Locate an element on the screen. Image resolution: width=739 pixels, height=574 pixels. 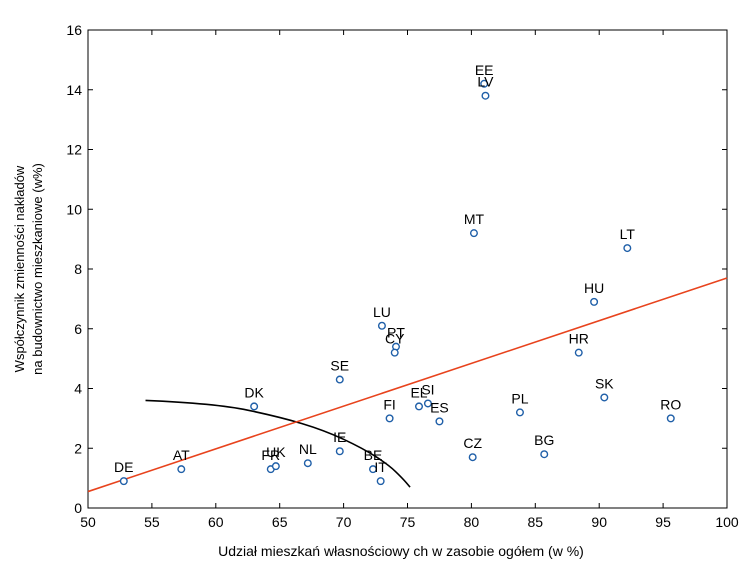
curve-group is located at coordinates (278, 443).